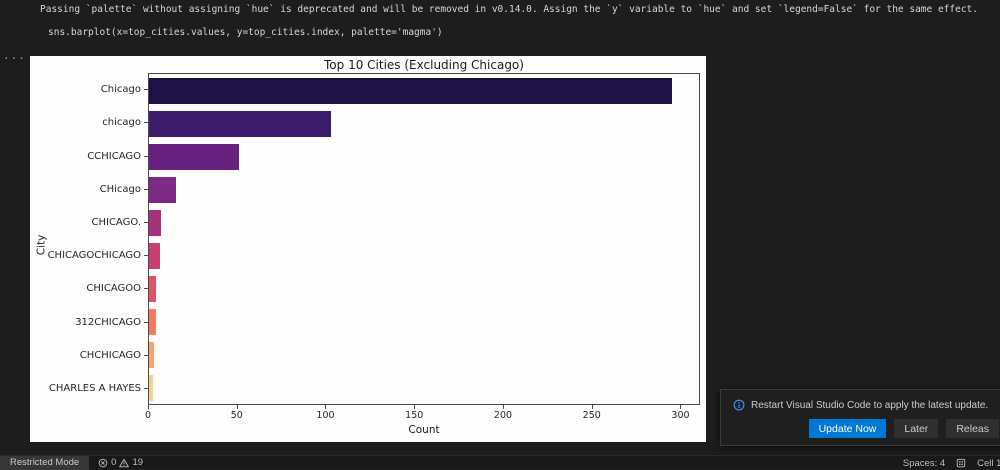 The height and width of the screenshot is (470, 1000). What do you see at coordinates (916, 428) in the screenshot?
I see `later-button: Later` at bounding box center [916, 428].